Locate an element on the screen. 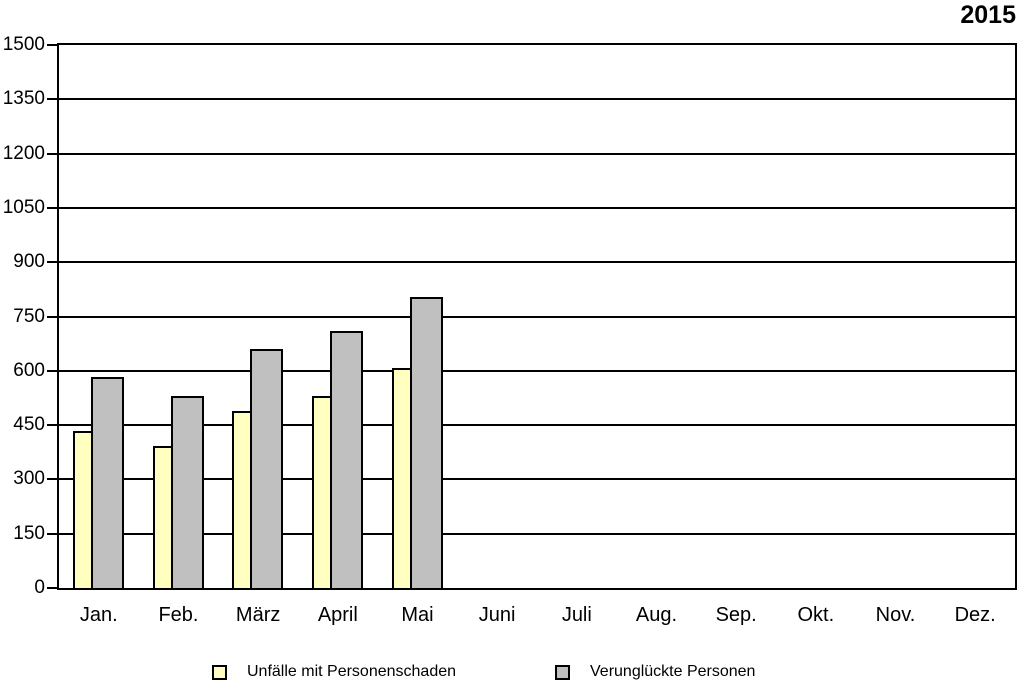 The width and height of the screenshot is (1026, 689). bar-group-März is located at coordinates (258, 316).